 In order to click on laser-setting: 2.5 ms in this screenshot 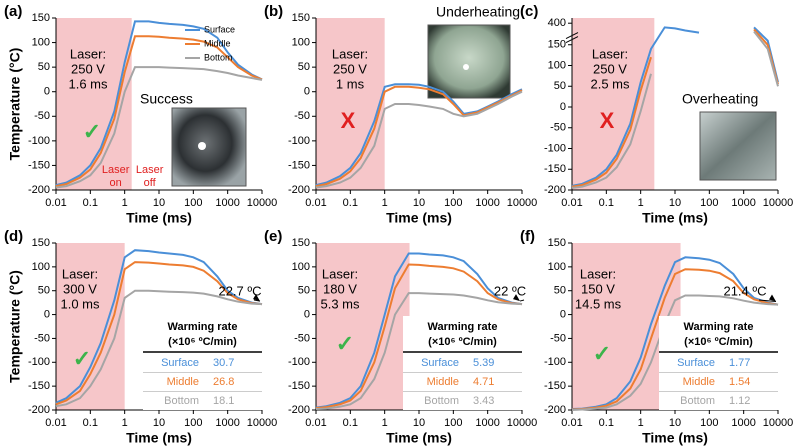, I will do `click(610, 83)`.